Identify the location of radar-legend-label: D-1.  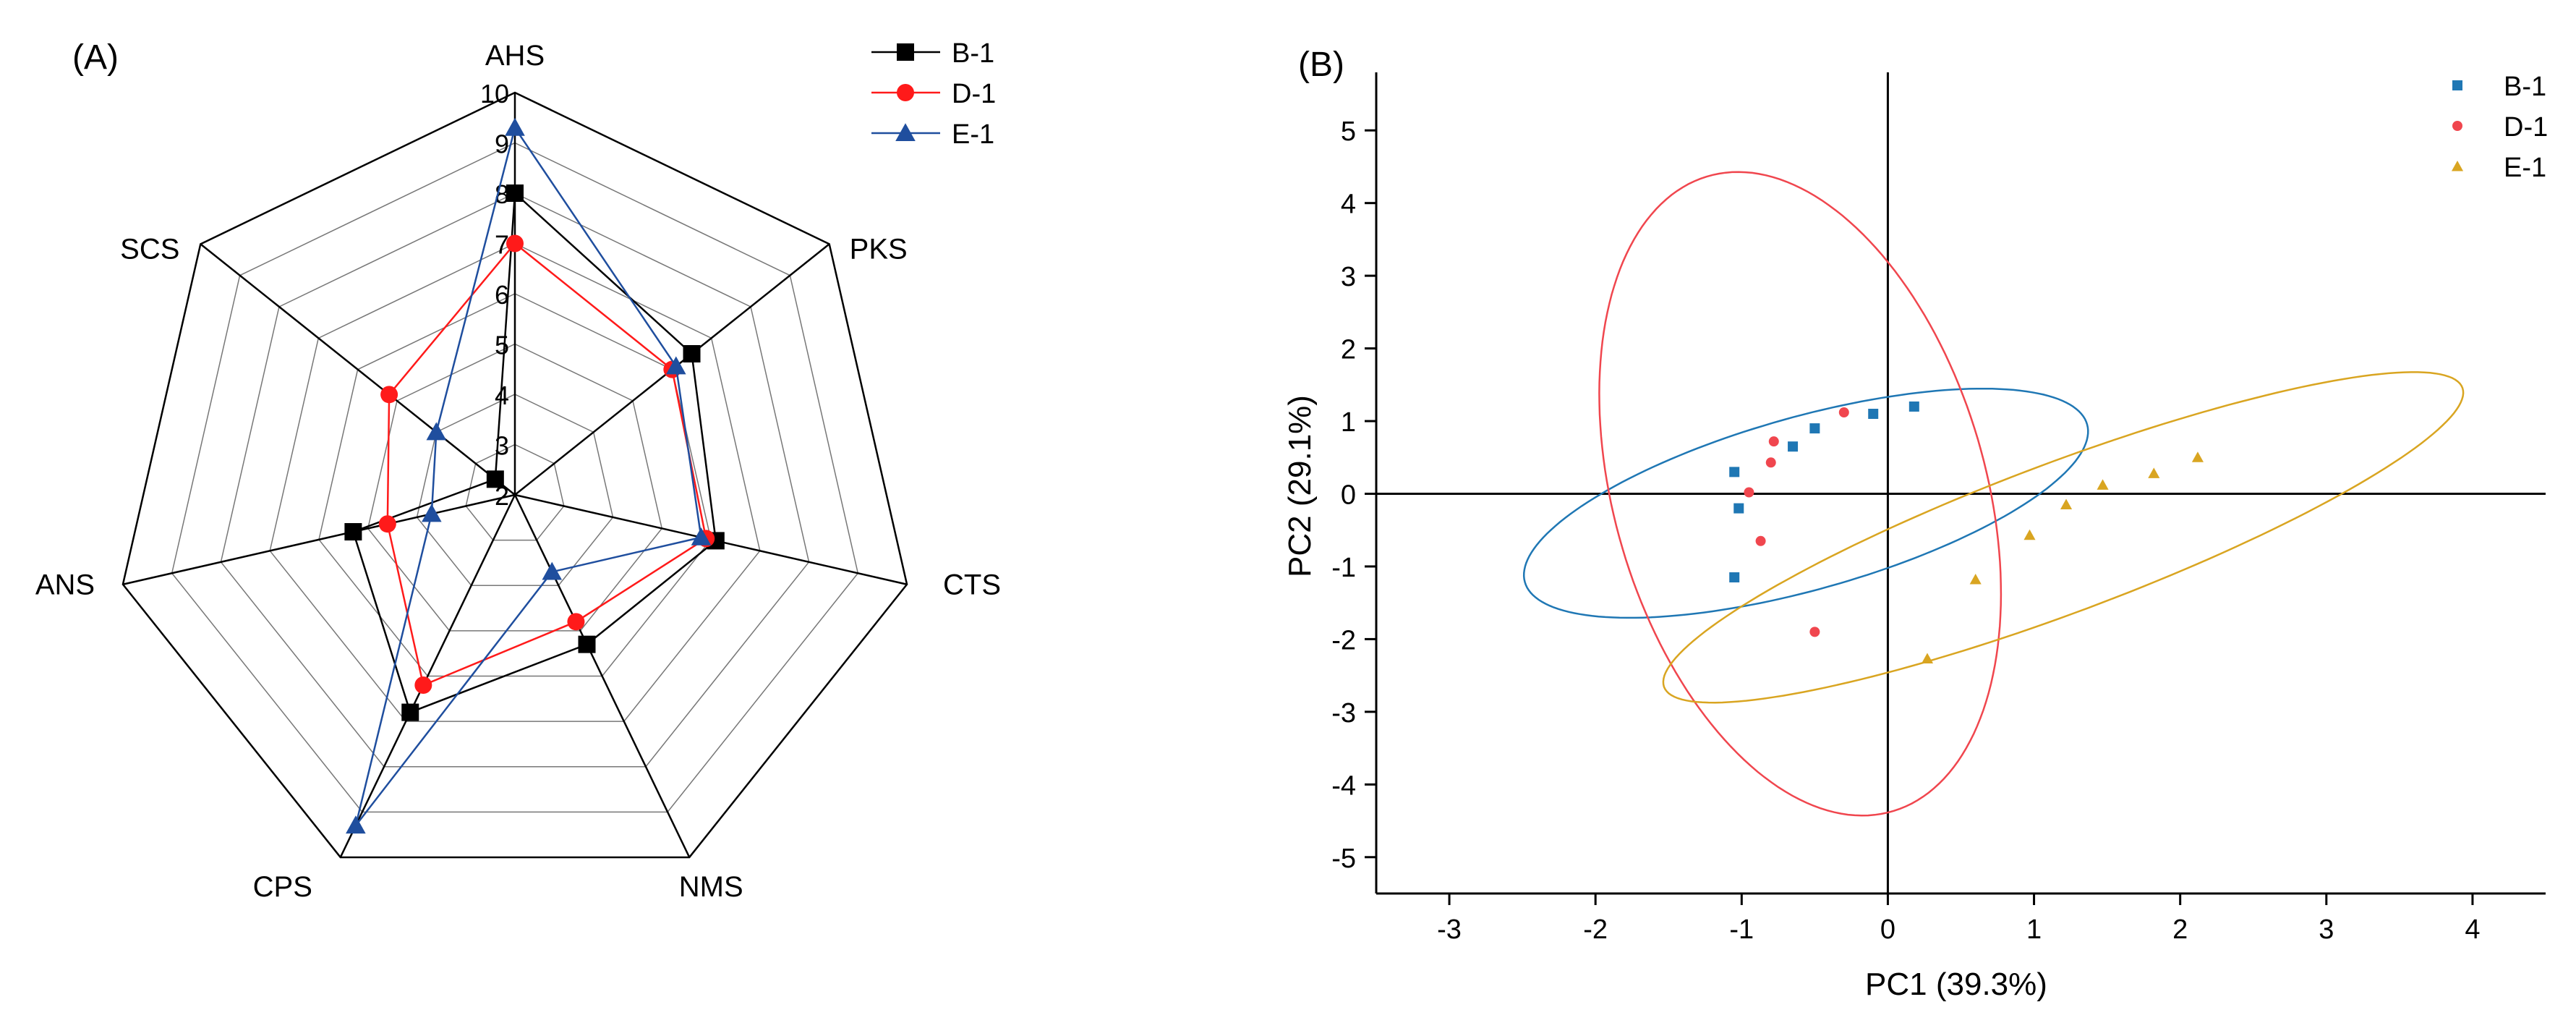
(974, 94).